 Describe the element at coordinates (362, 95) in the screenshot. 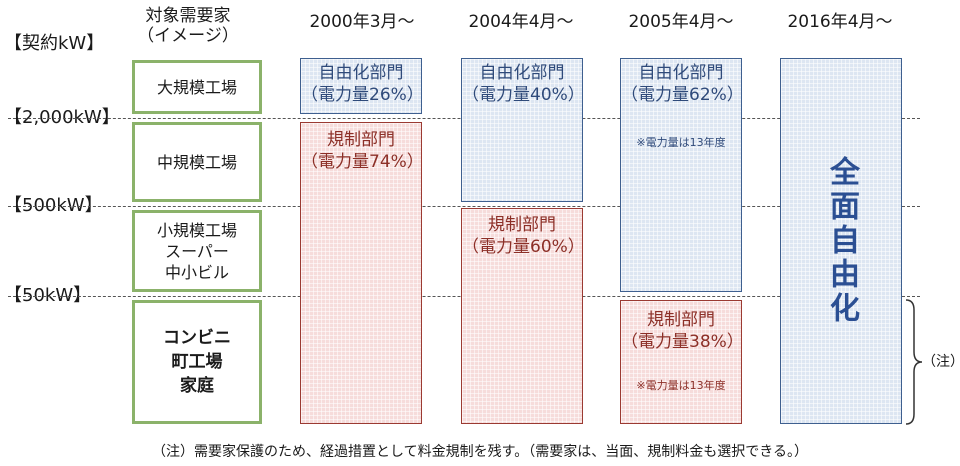

I see `block-share: （電力量26%）` at that location.